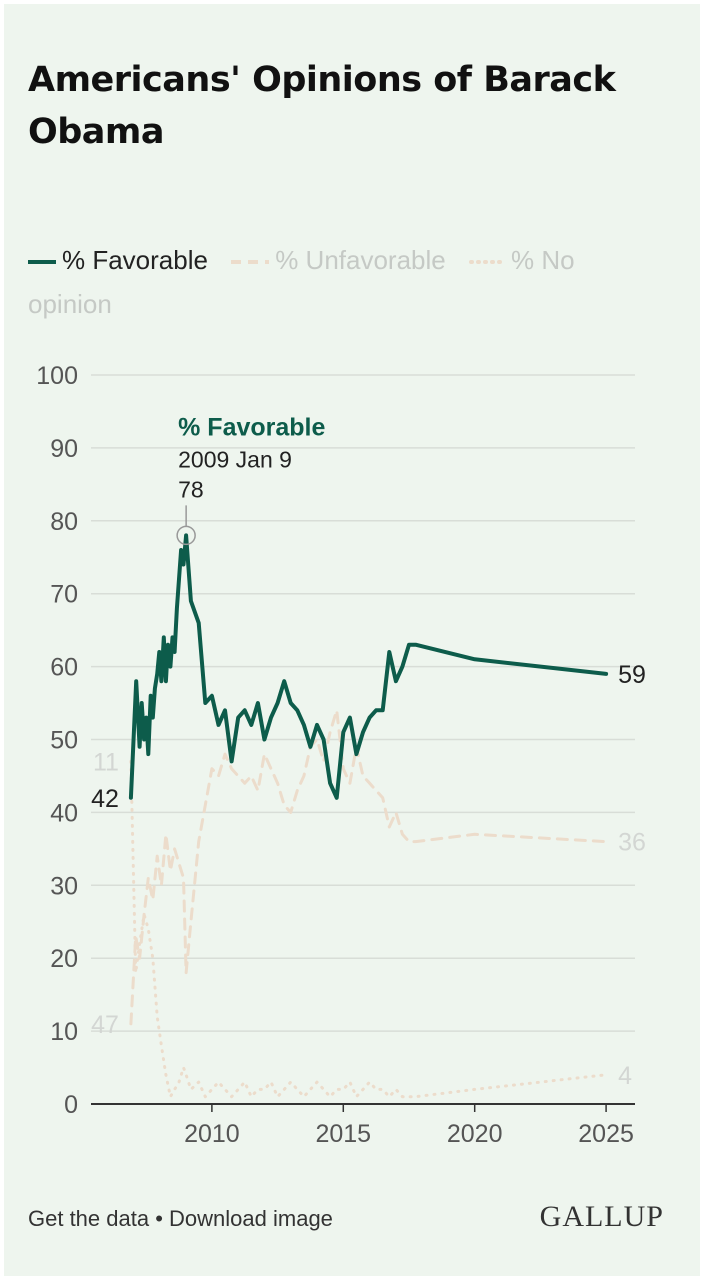  What do you see at coordinates (475, 1134) in the screenshot?
I see `x-tick-label: 2020` at bounding box center [475, 1134].